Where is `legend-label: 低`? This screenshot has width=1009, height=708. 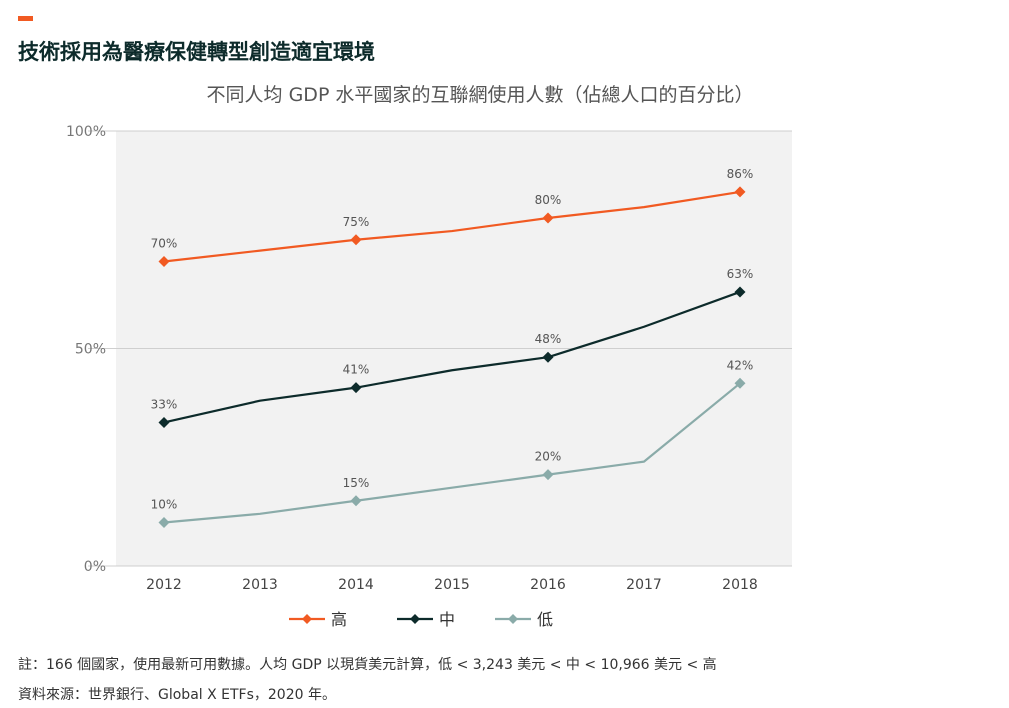
legend-label: 低 is located at coordinates (545, 619).